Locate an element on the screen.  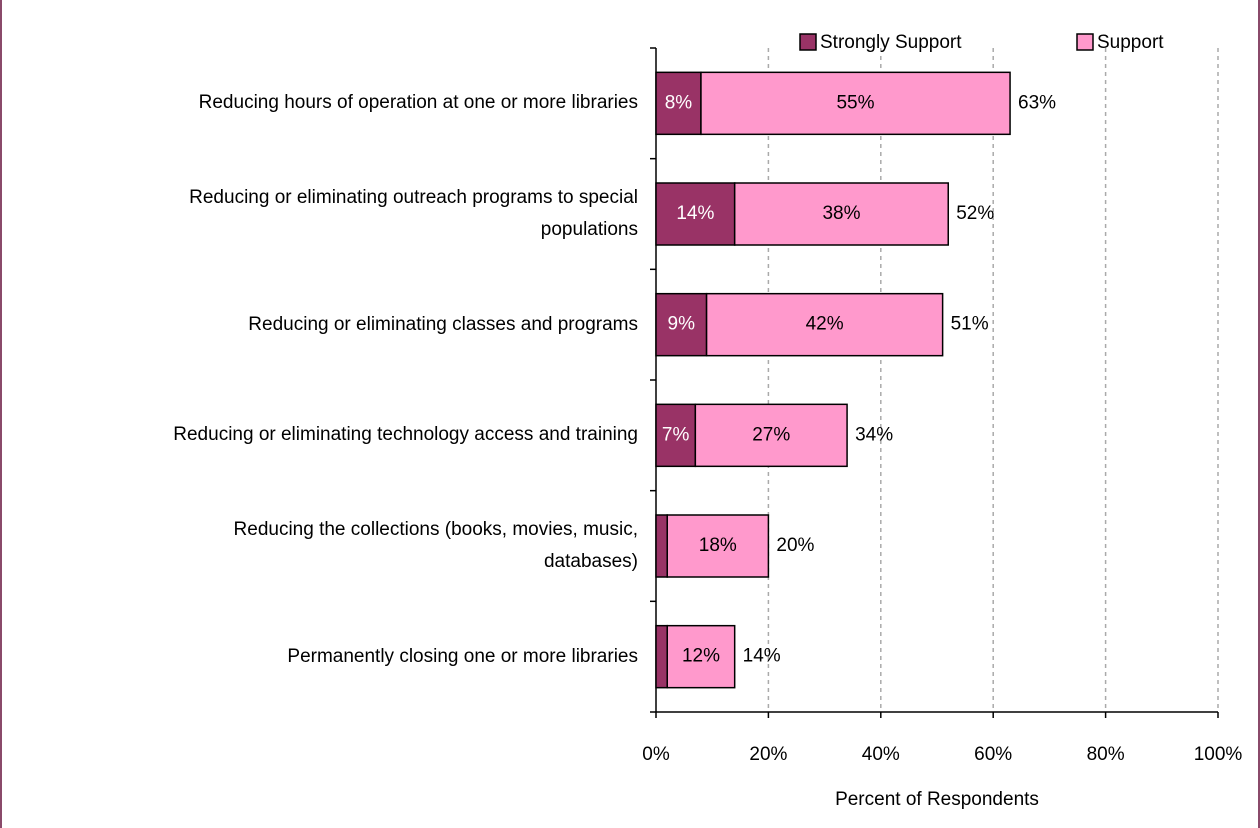
total-label: 20% is located at coordinates (795, 545).